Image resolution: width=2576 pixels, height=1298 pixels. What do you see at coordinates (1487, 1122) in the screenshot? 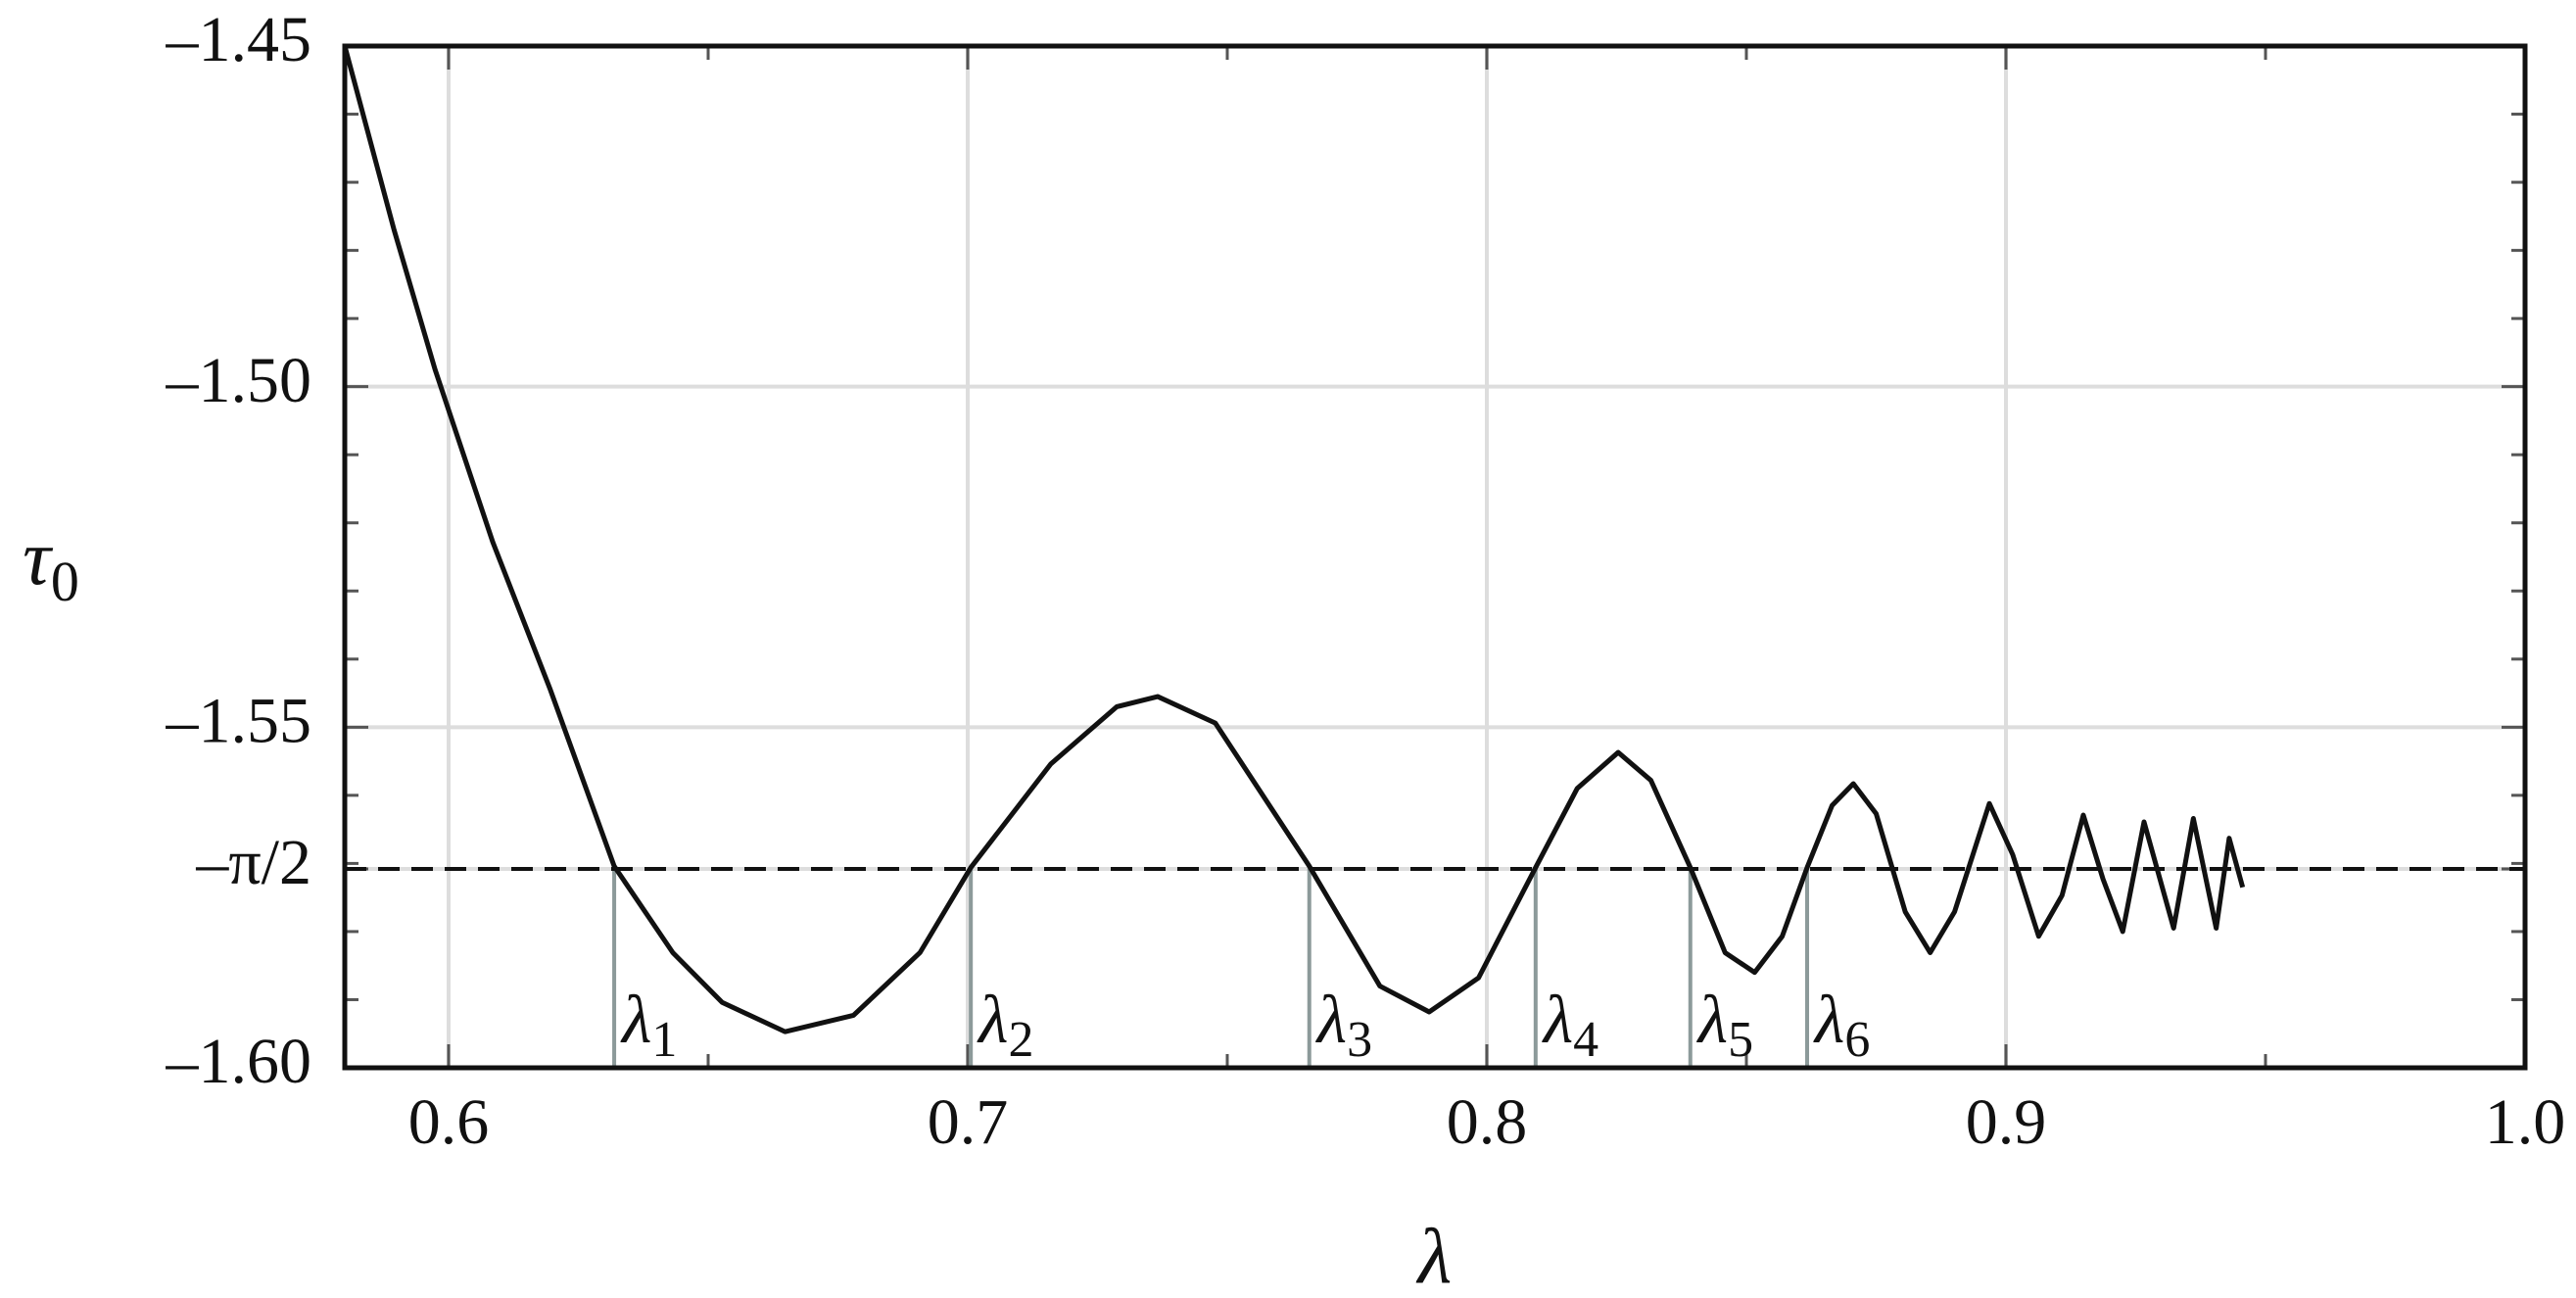
I see `x-tick-label: 0.8` at bounding box center [1487, 1122].